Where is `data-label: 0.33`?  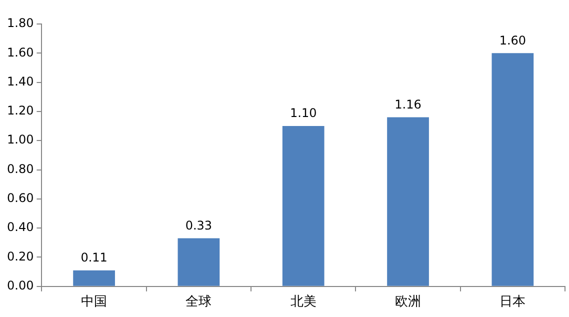
data-label: 0.33 is located at coordinates (198, 225).